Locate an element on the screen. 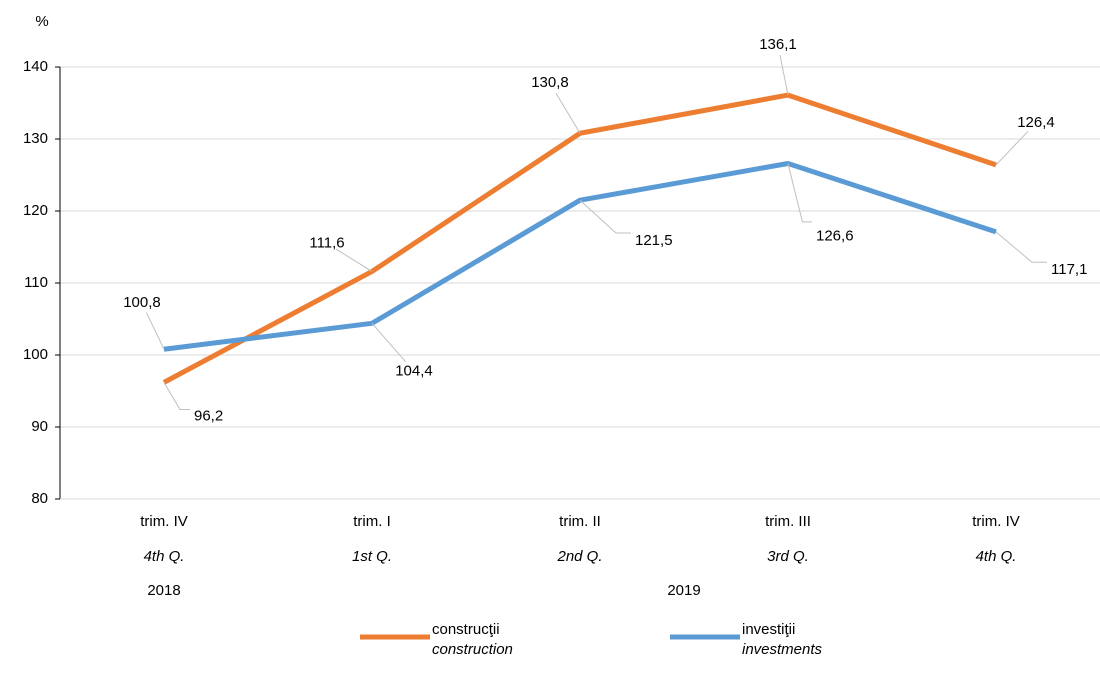  data-label: 117,1 is located at coordinates (1069, 269).